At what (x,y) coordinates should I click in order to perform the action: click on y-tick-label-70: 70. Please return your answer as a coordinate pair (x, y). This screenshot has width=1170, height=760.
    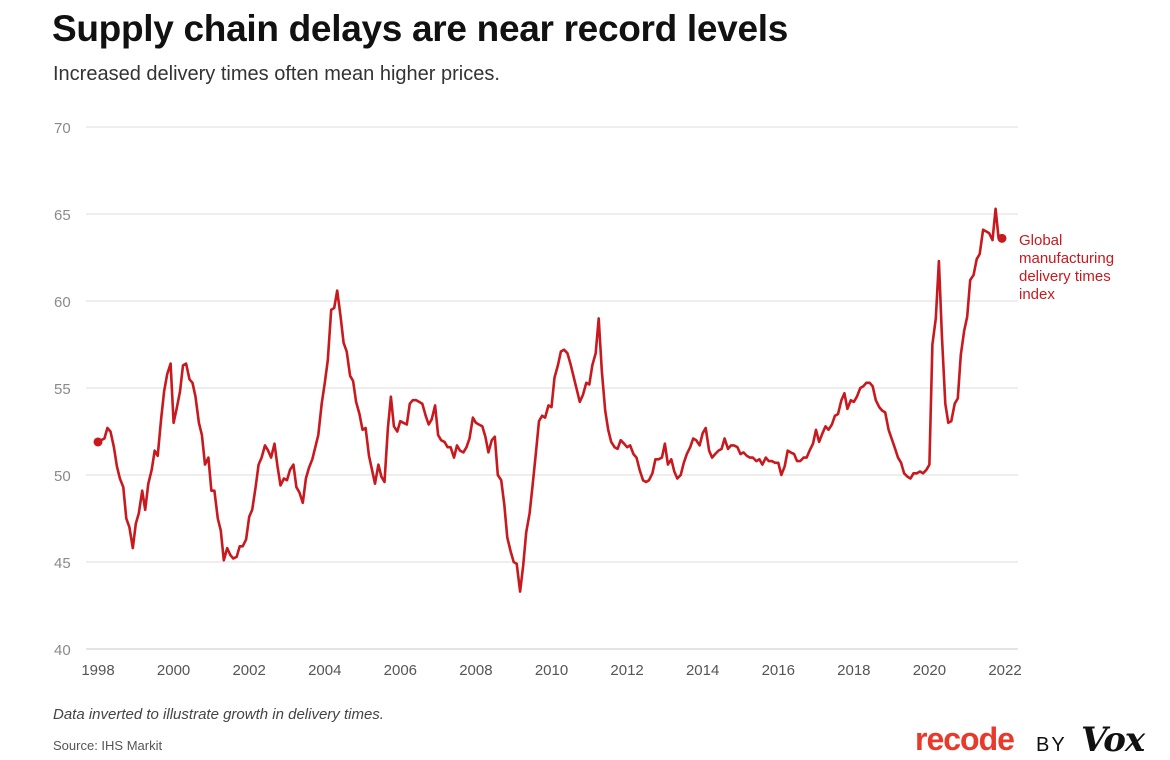
    Looking at the image, I should click on (62, 128).